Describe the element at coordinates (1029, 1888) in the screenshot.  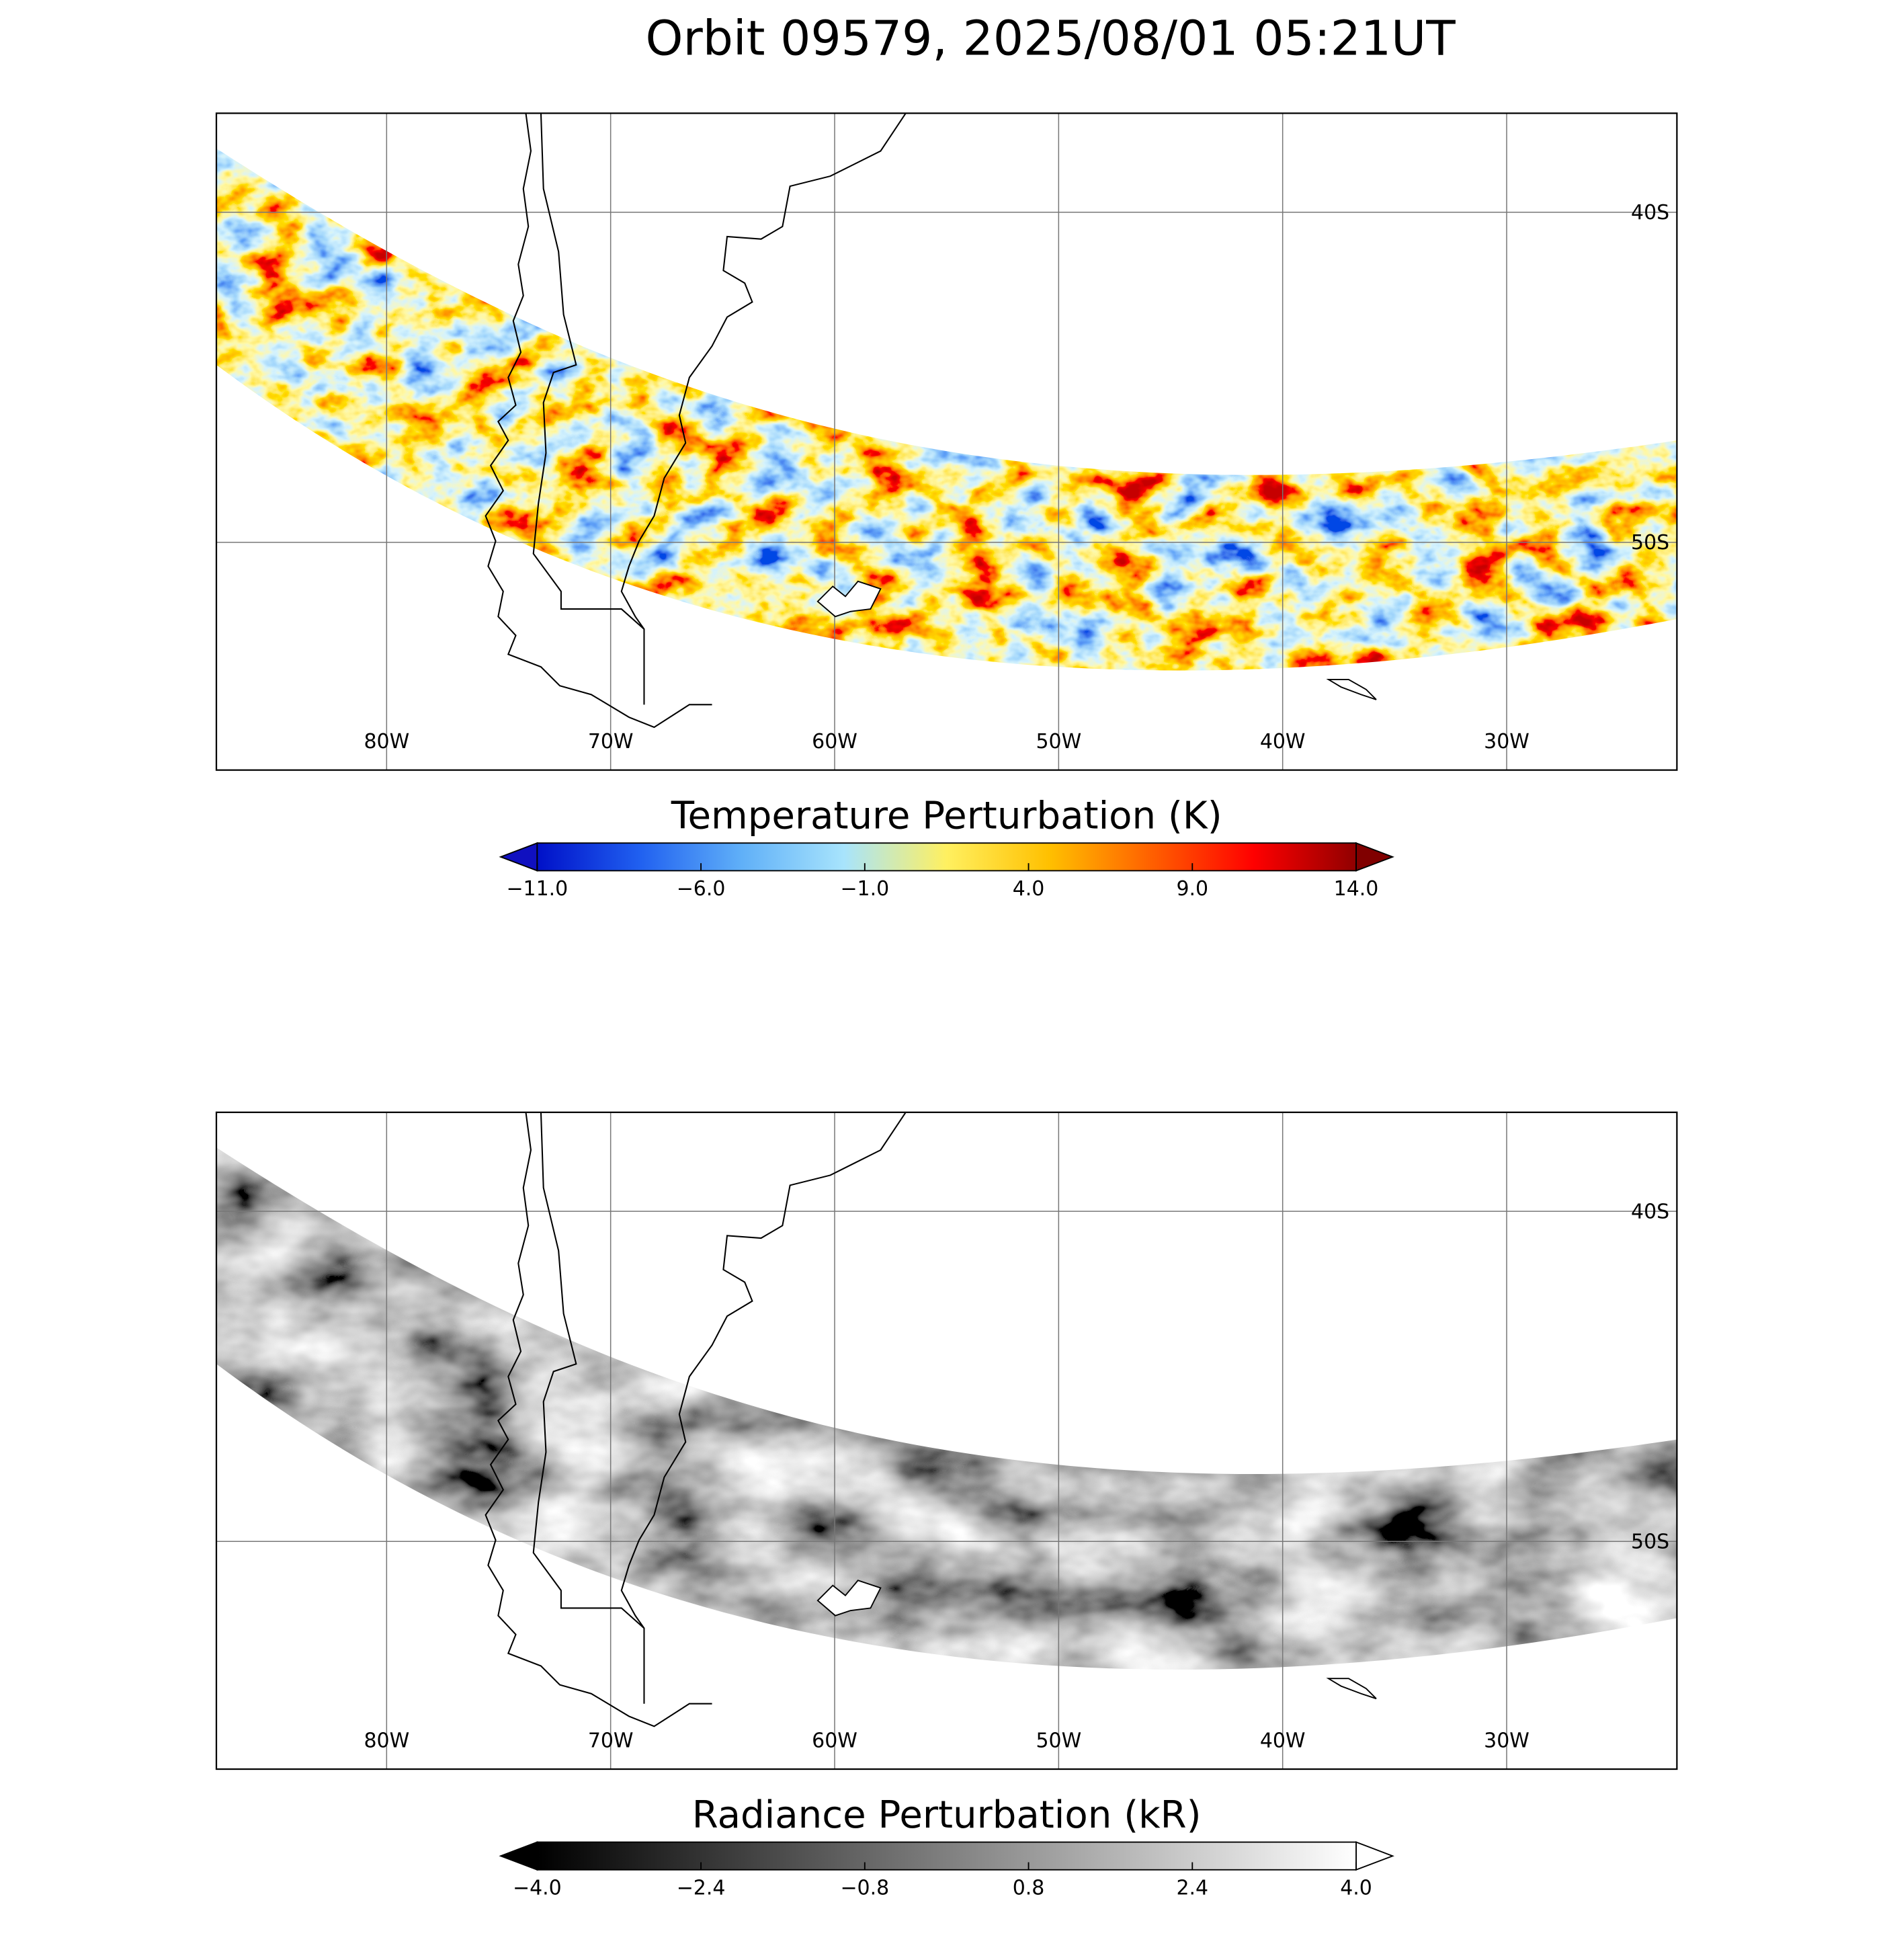
I see `colorbar-tick-label: 0.8` at that location.